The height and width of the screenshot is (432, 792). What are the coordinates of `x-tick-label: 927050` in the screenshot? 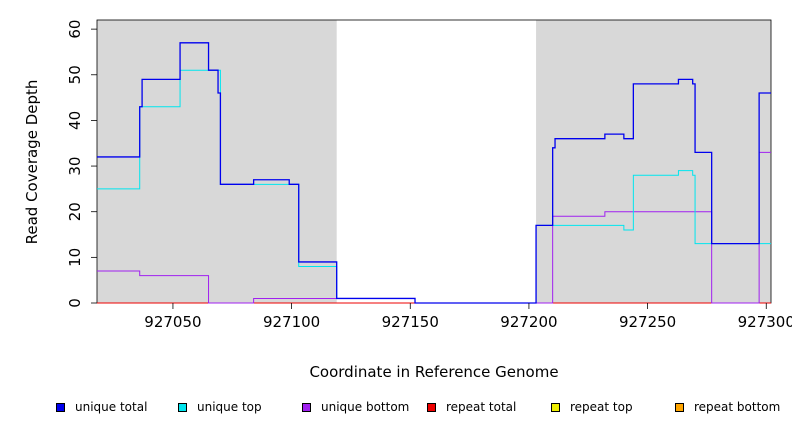 It's located at (172, 322).